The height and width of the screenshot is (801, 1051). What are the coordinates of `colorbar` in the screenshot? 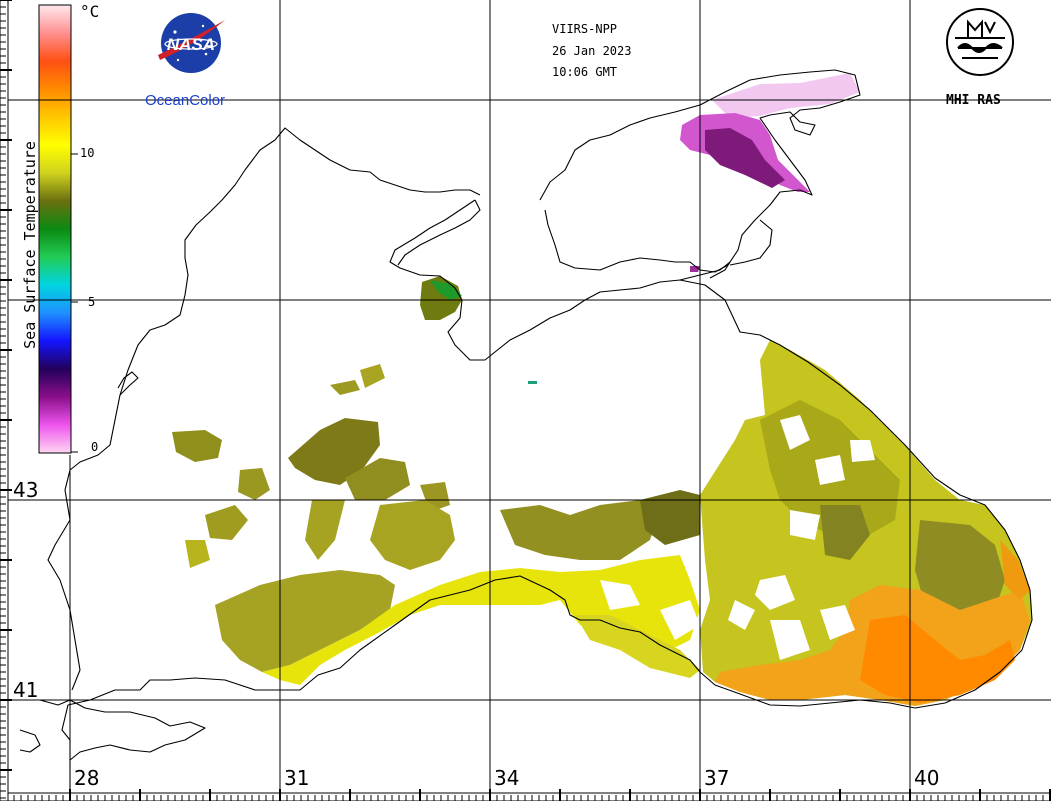 It's located at (58, 229).